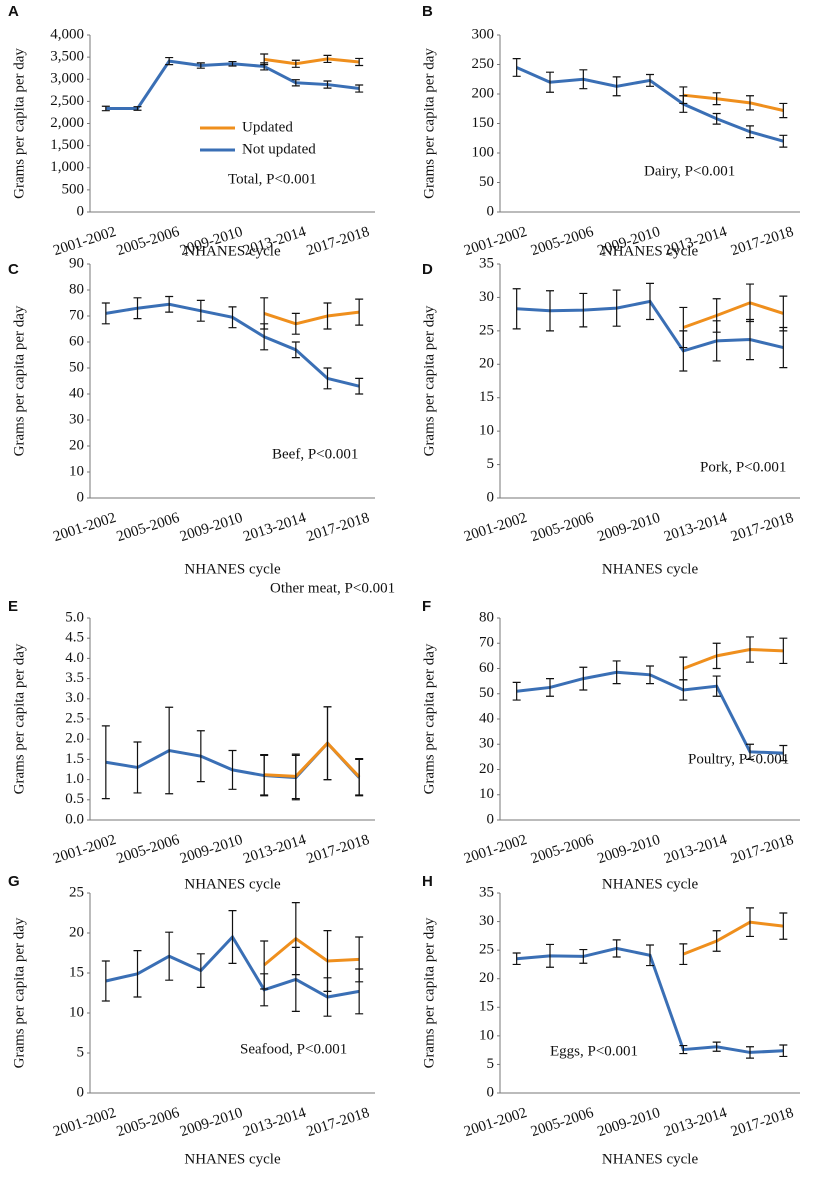 This screenshot has height=1178, width=829. Describe the element at coordinates (67, 123) in the screenshot. I see `y-tick-label: 2,000` at that location.